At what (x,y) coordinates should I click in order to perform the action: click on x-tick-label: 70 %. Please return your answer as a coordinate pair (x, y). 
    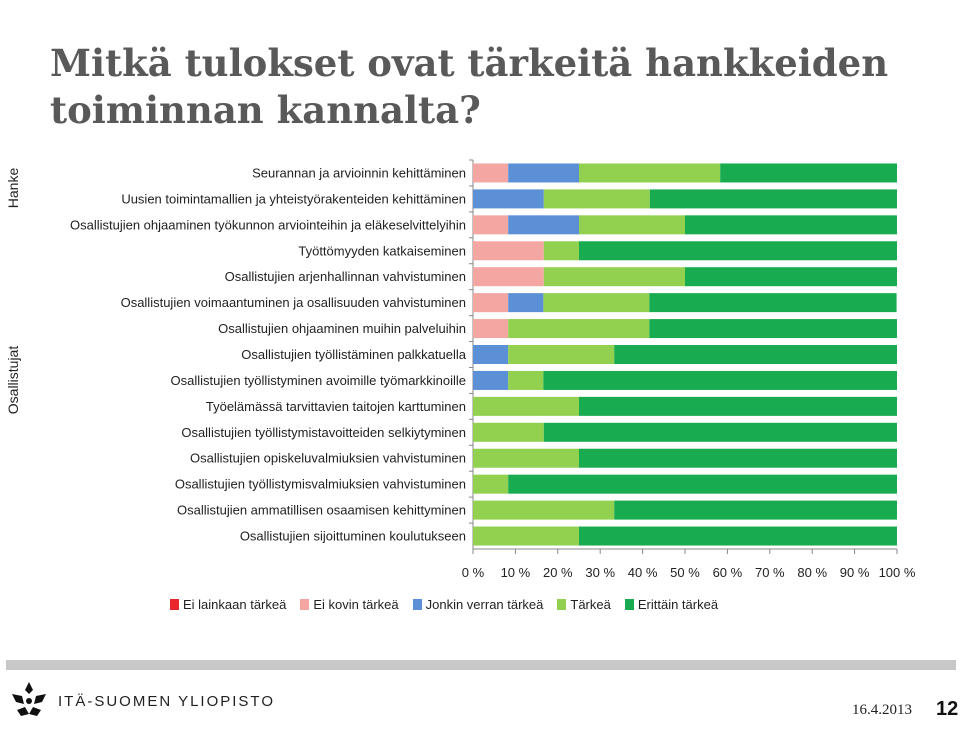
    Looking at the image, I should click on (770, 572).